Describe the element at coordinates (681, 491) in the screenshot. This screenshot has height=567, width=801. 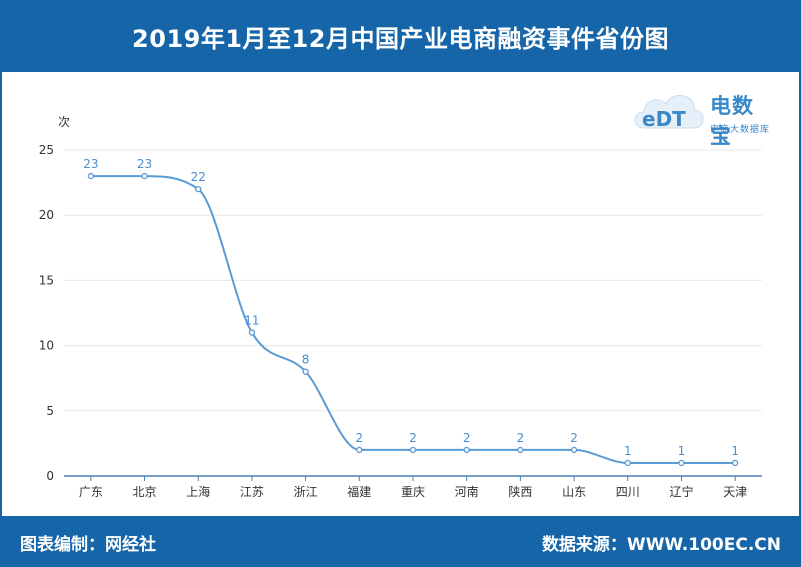
I see `x-tick-label: 辽宁` at that location.